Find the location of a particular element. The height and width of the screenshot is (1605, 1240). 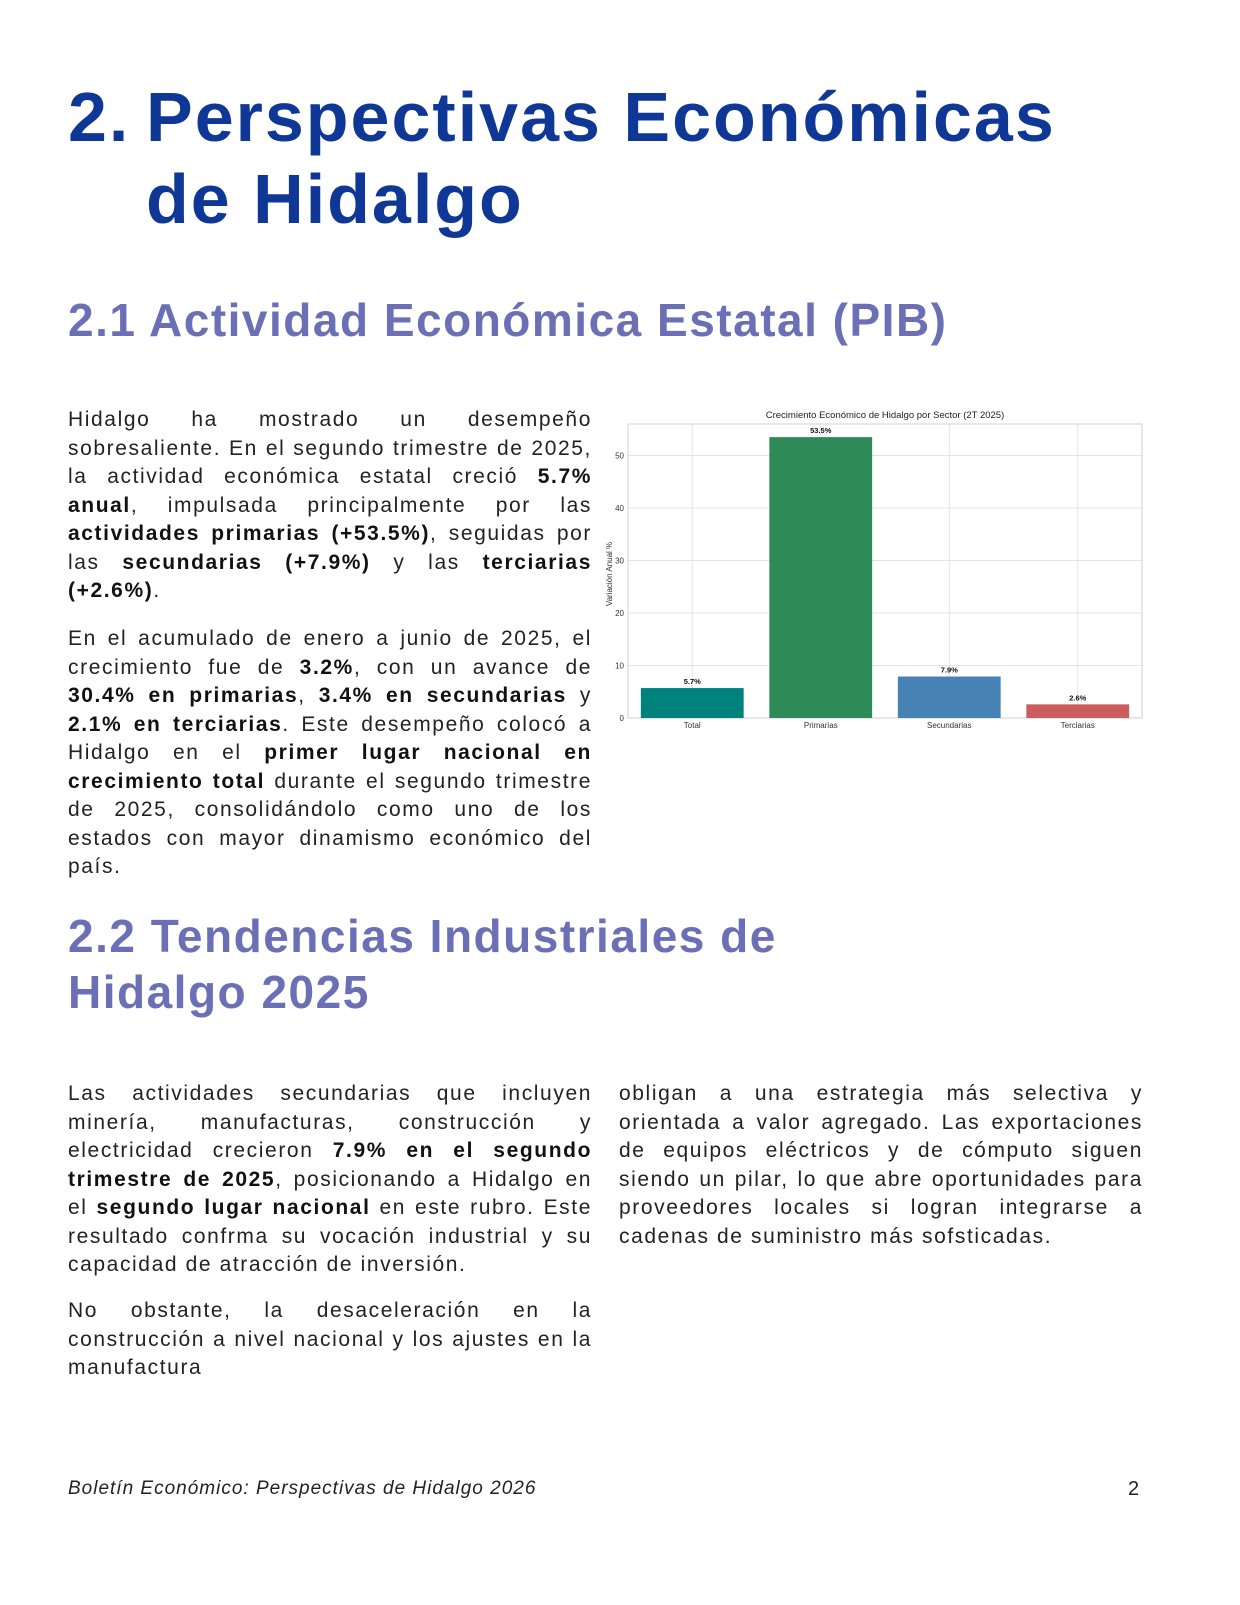

chart-y-axis-label: Variación Anual % is located at coordinates (609, 574).